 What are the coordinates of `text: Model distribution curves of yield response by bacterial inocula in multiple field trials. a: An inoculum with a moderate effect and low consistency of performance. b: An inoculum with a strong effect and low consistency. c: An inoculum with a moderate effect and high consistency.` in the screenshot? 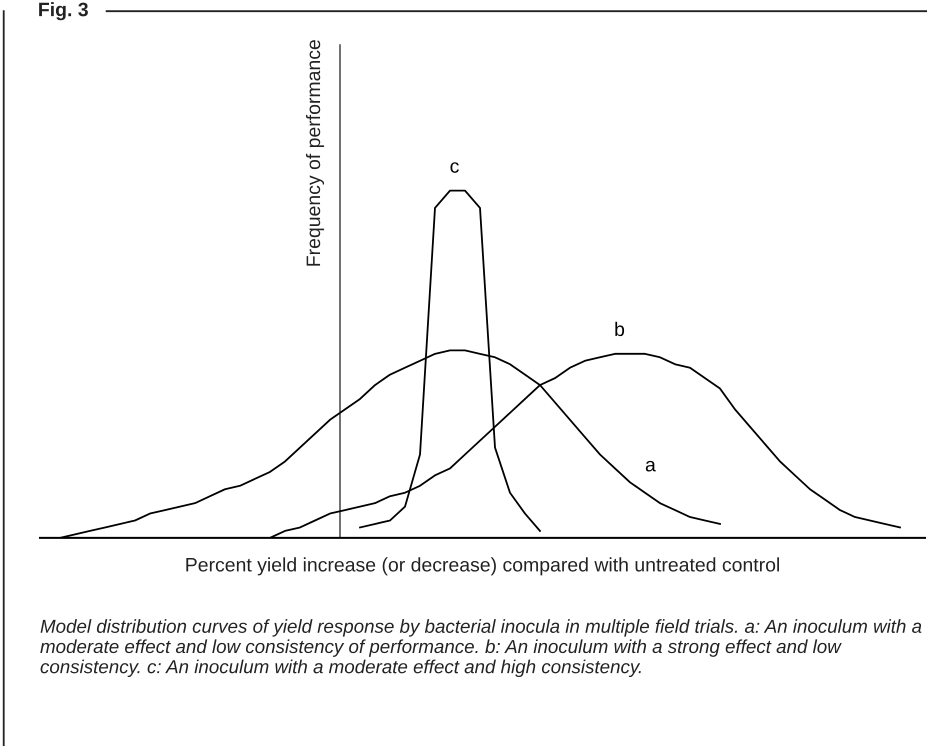 It's located at (481, 648).